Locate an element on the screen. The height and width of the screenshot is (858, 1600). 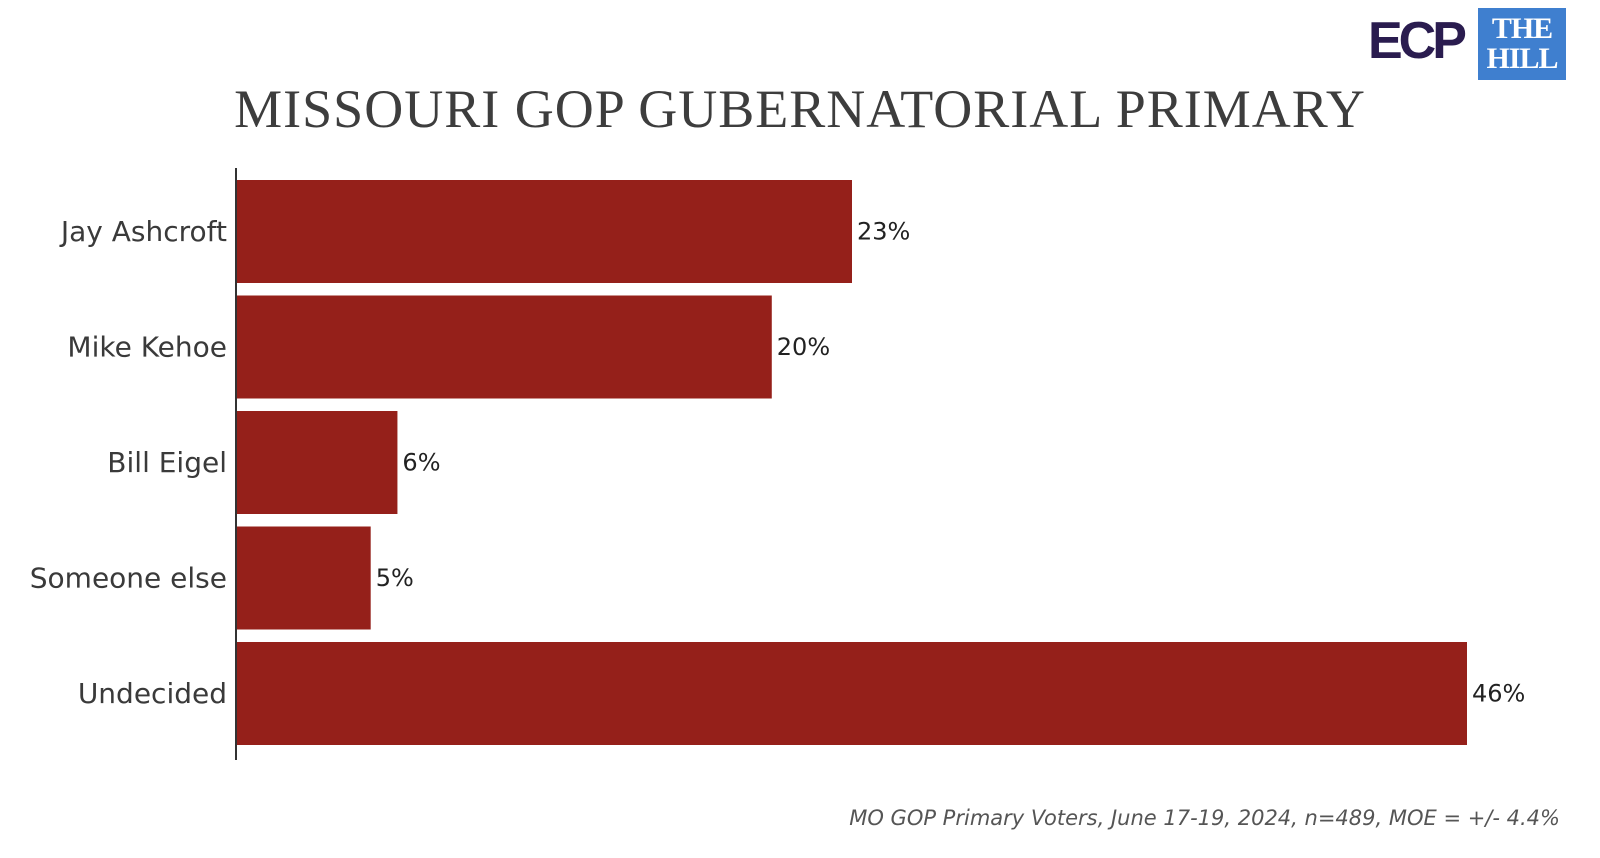
category-label: Someone else is located at coordinates (128, 578).